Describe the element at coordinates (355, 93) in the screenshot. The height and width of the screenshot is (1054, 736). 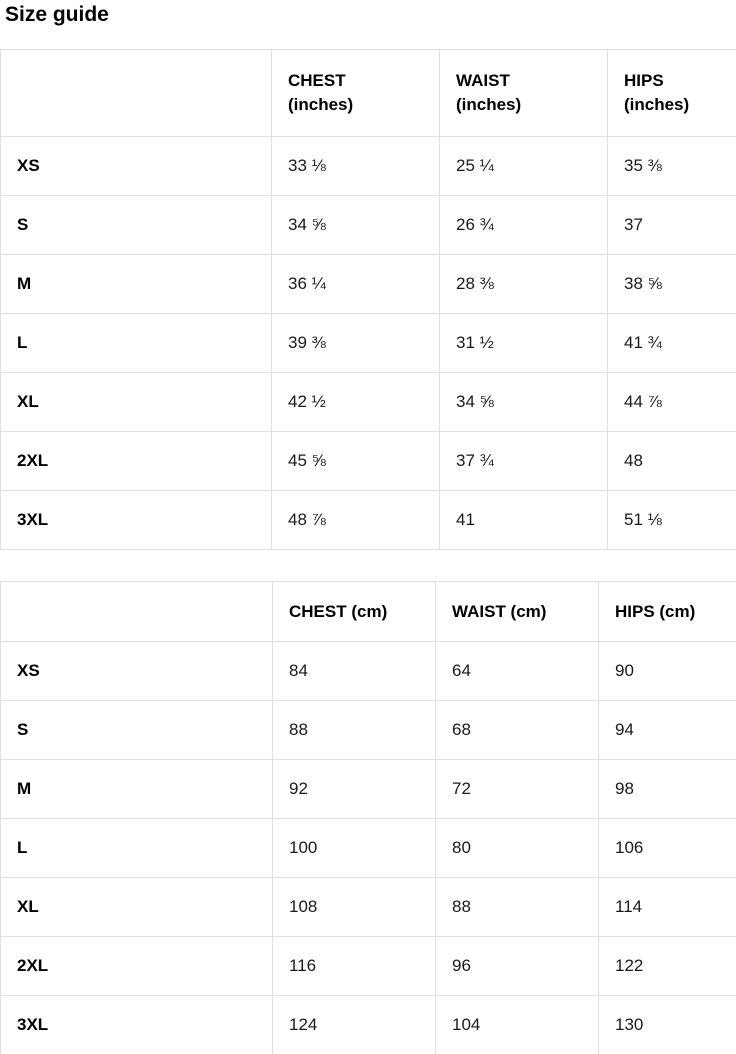
I see `column-header-chest-inches: CHEST (inches)` at that location.